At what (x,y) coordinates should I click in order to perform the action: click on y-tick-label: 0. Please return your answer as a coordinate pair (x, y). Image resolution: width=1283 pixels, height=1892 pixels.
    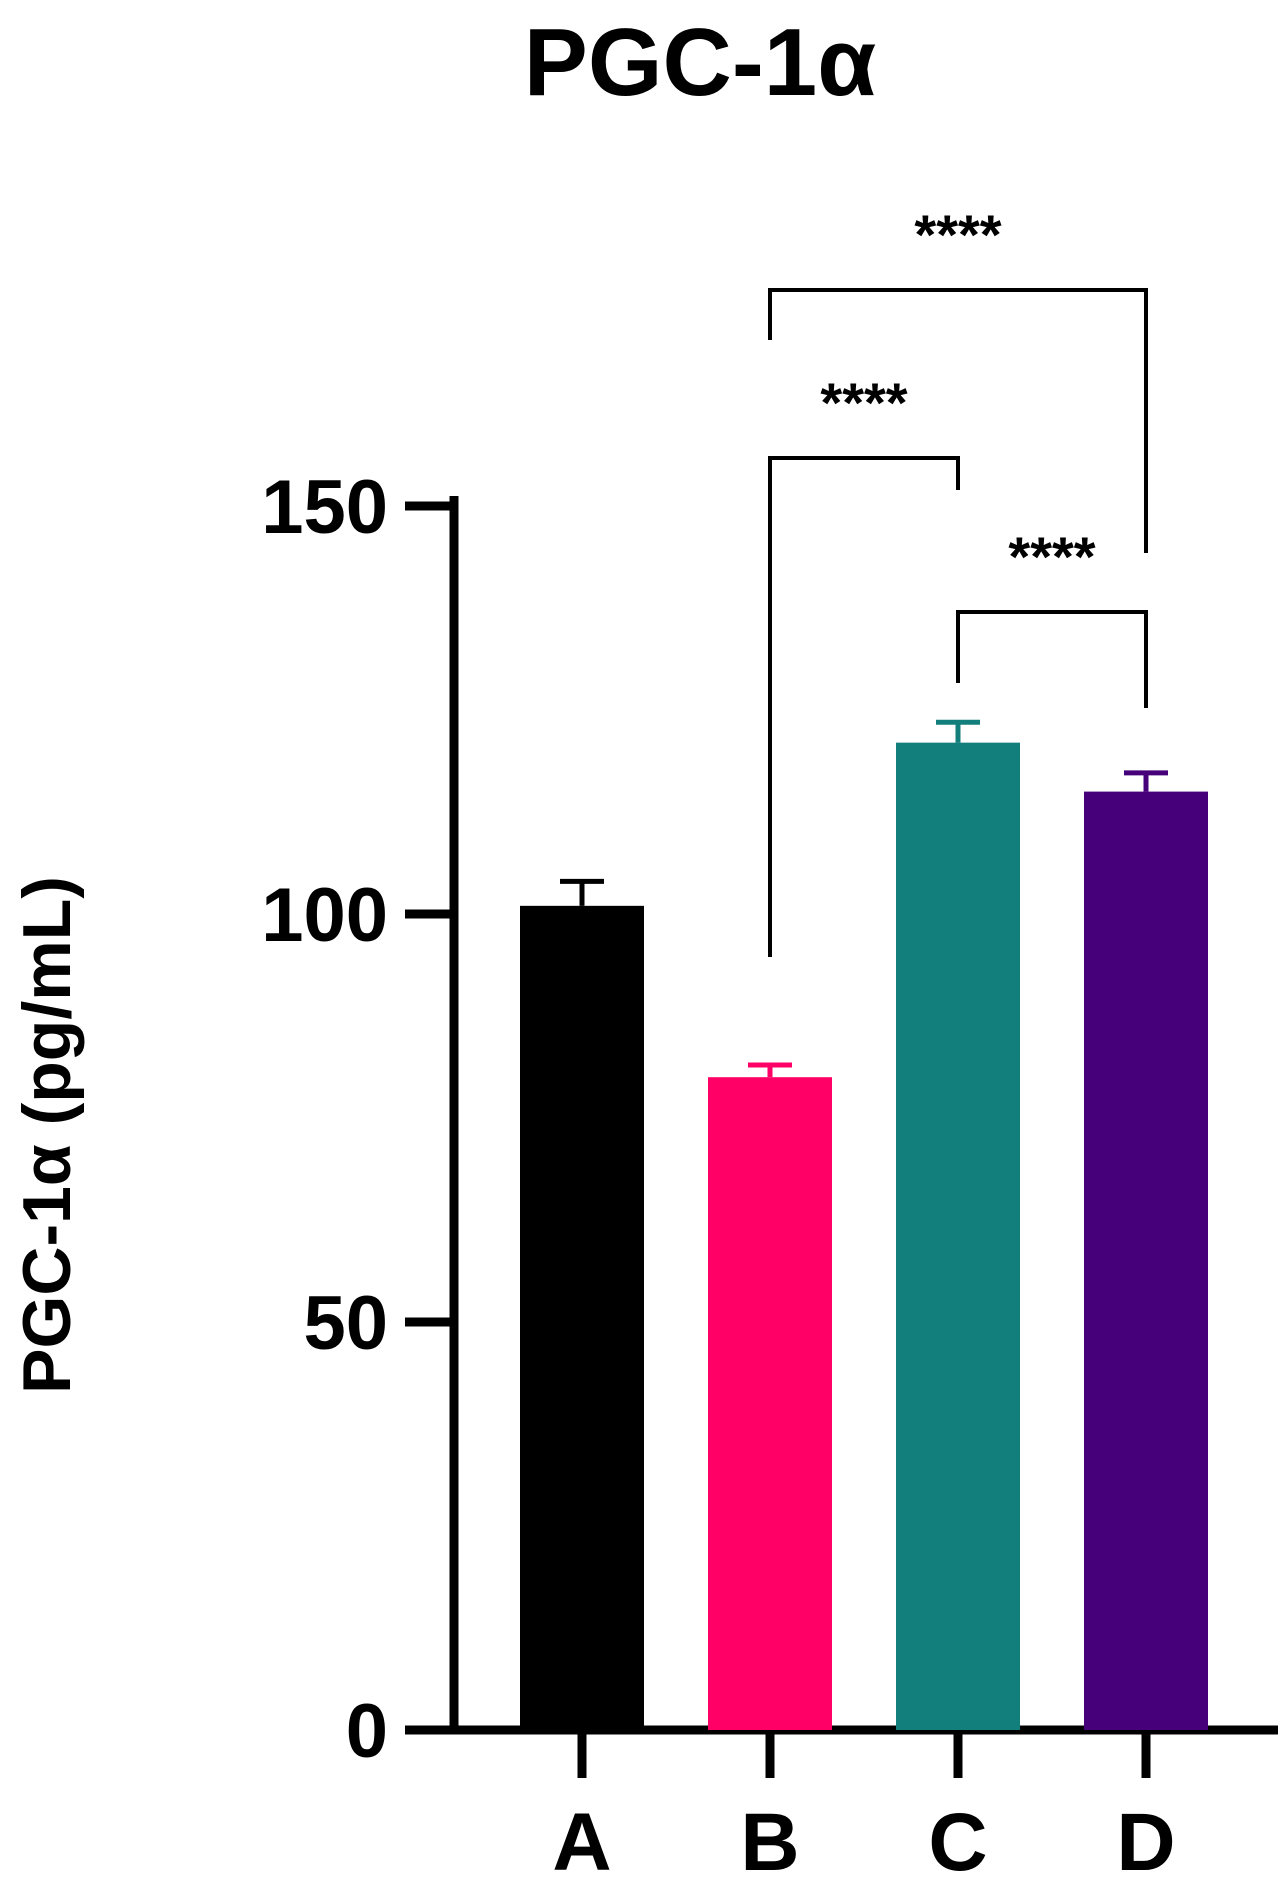
    Looking at the image, I should click on (367, 1731).